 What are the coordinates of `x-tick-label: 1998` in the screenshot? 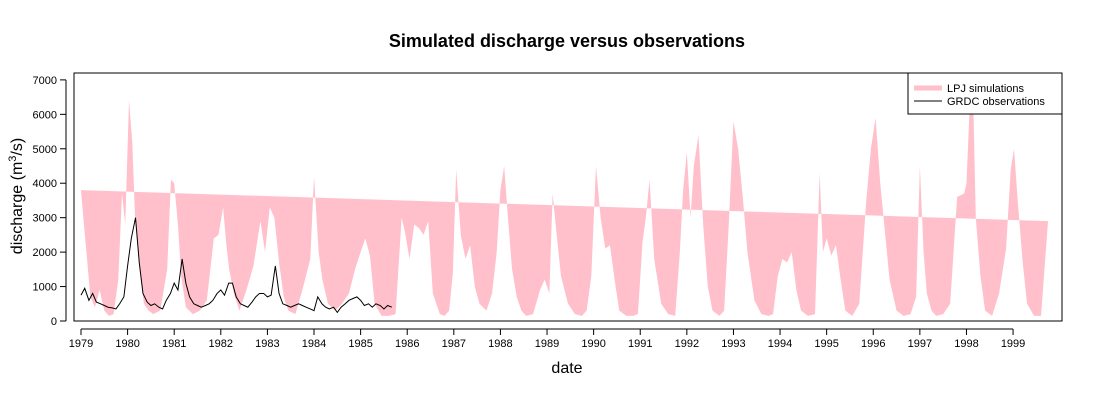 It's located at (966, 344).